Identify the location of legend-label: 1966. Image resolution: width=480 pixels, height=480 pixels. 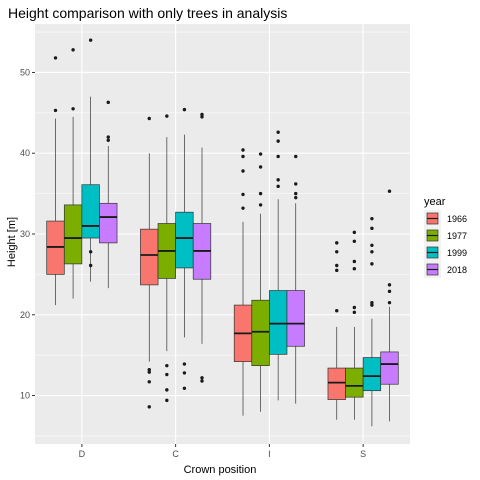
(457, 219).